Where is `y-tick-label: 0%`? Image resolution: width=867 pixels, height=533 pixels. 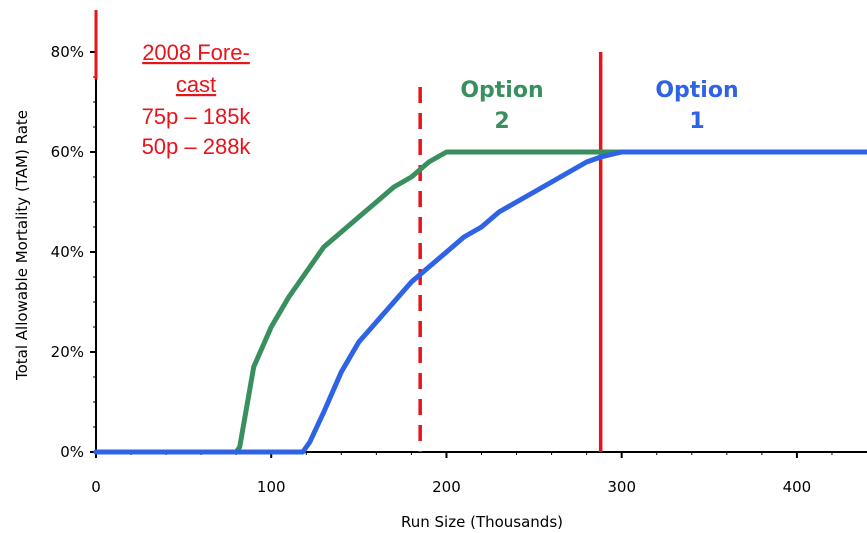
y-tick-label: 0% is located at coordinates (72, 452).